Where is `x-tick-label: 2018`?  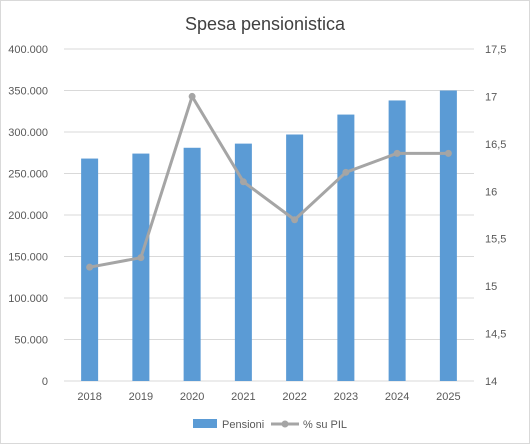
x-tick-label: 2018 is located at coordinates (89, 397).